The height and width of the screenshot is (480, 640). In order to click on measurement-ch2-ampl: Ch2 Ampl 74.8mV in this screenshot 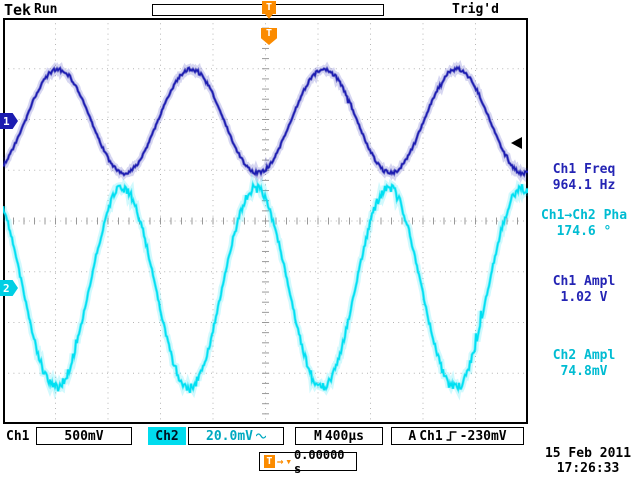, I will do `click(584, 364)`.